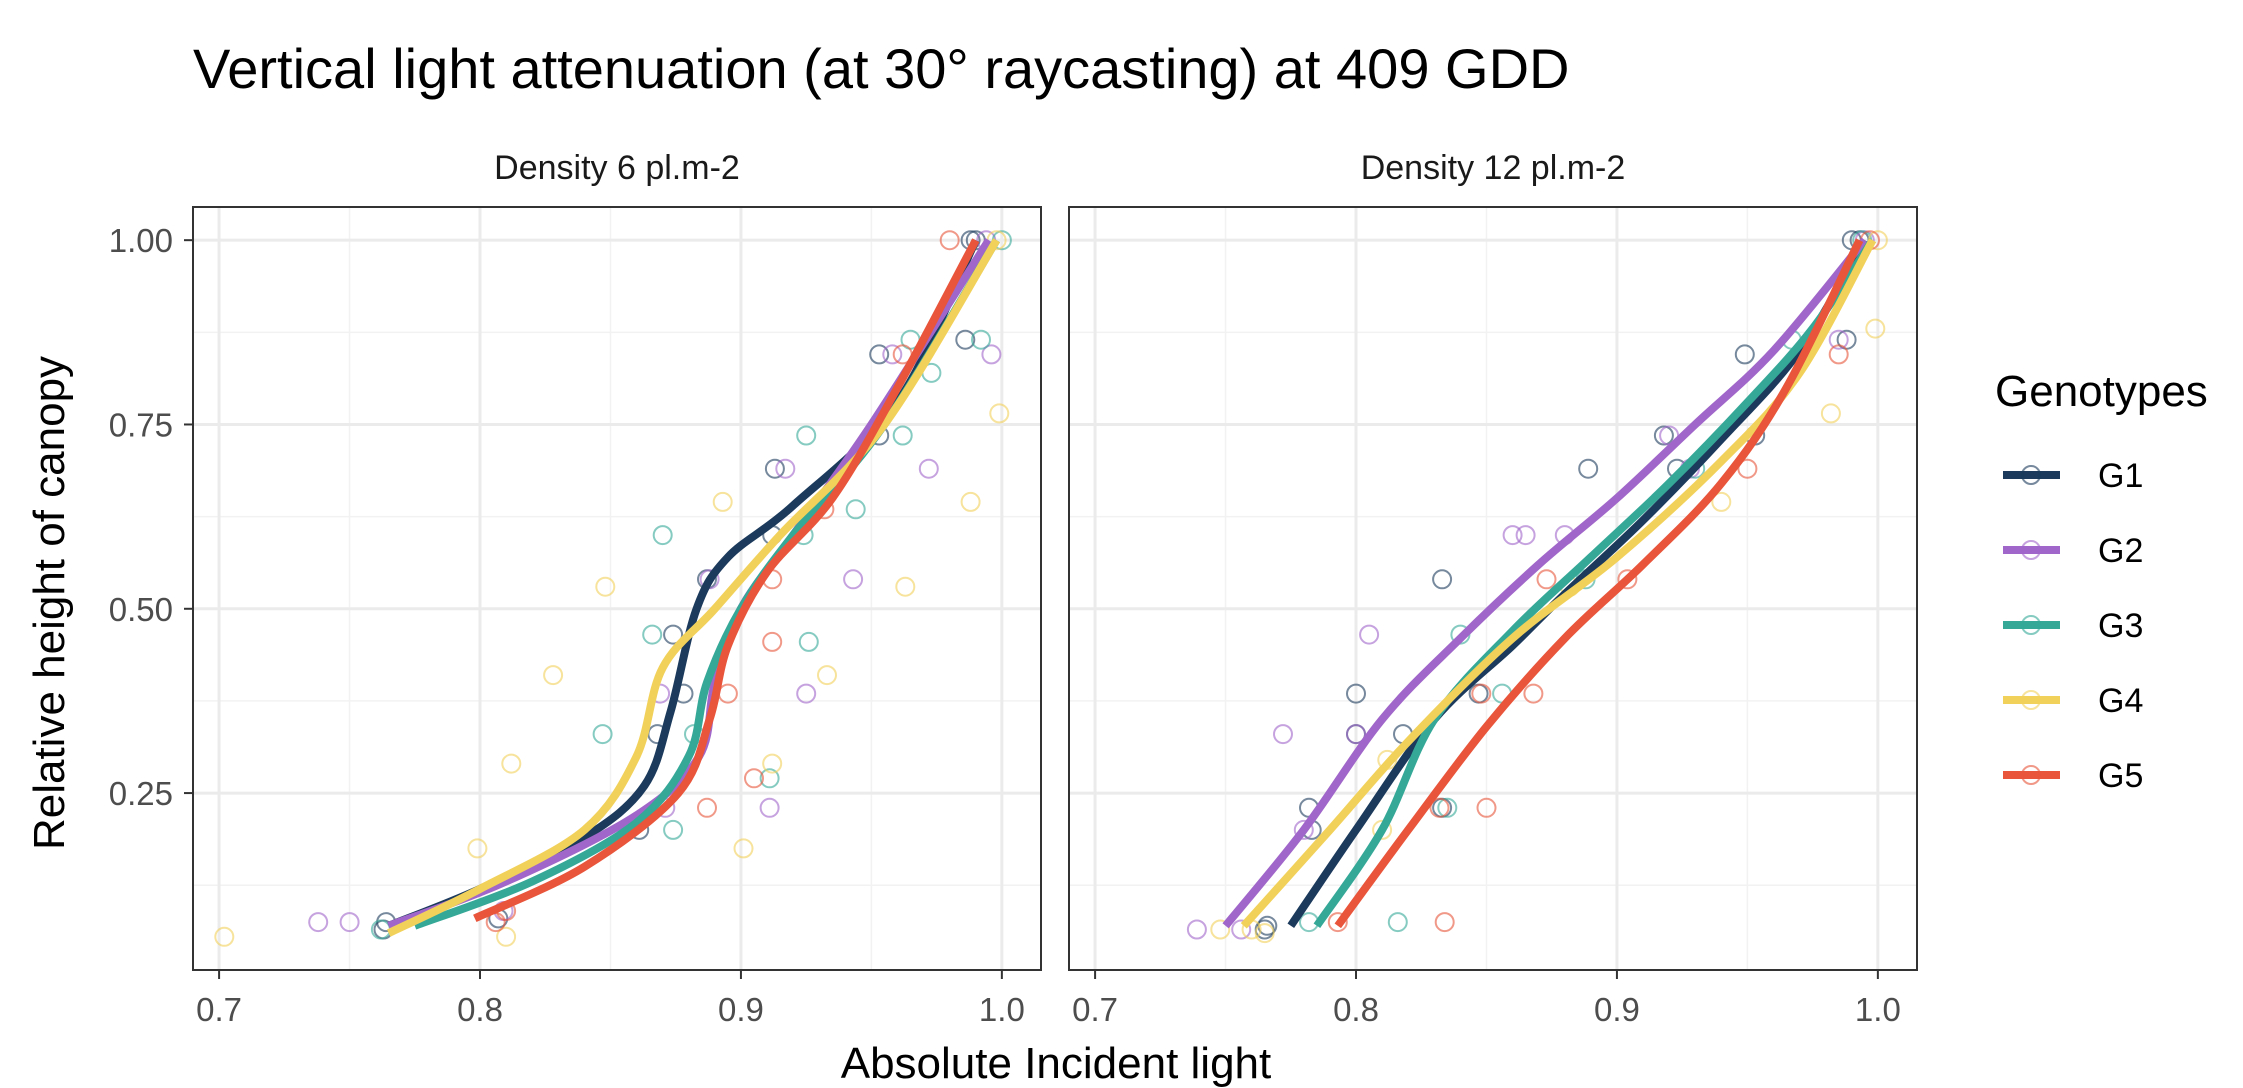 The height and width of the screenshot is (1088, 2243). I want to click on y-tick-label: 0.25, so click(141, 793).